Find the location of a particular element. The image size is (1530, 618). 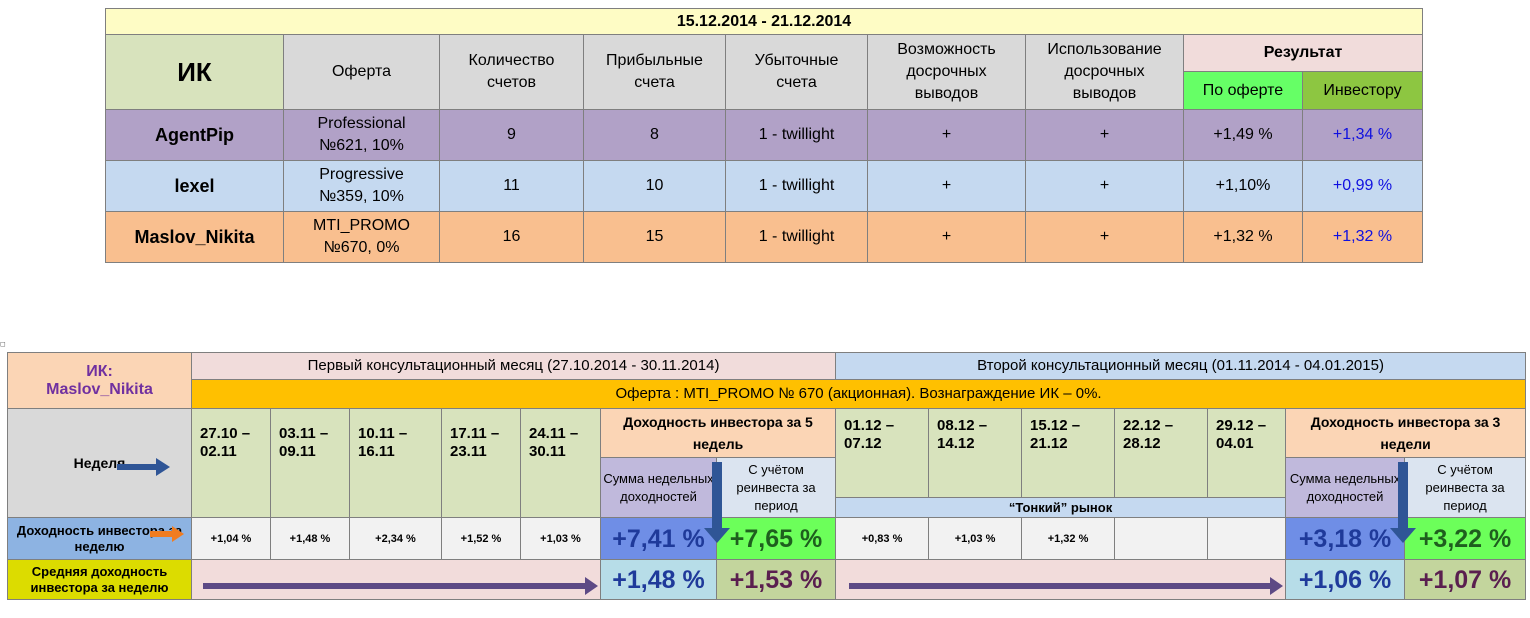

ik-name: lexel is located at coordinates (194, 186).